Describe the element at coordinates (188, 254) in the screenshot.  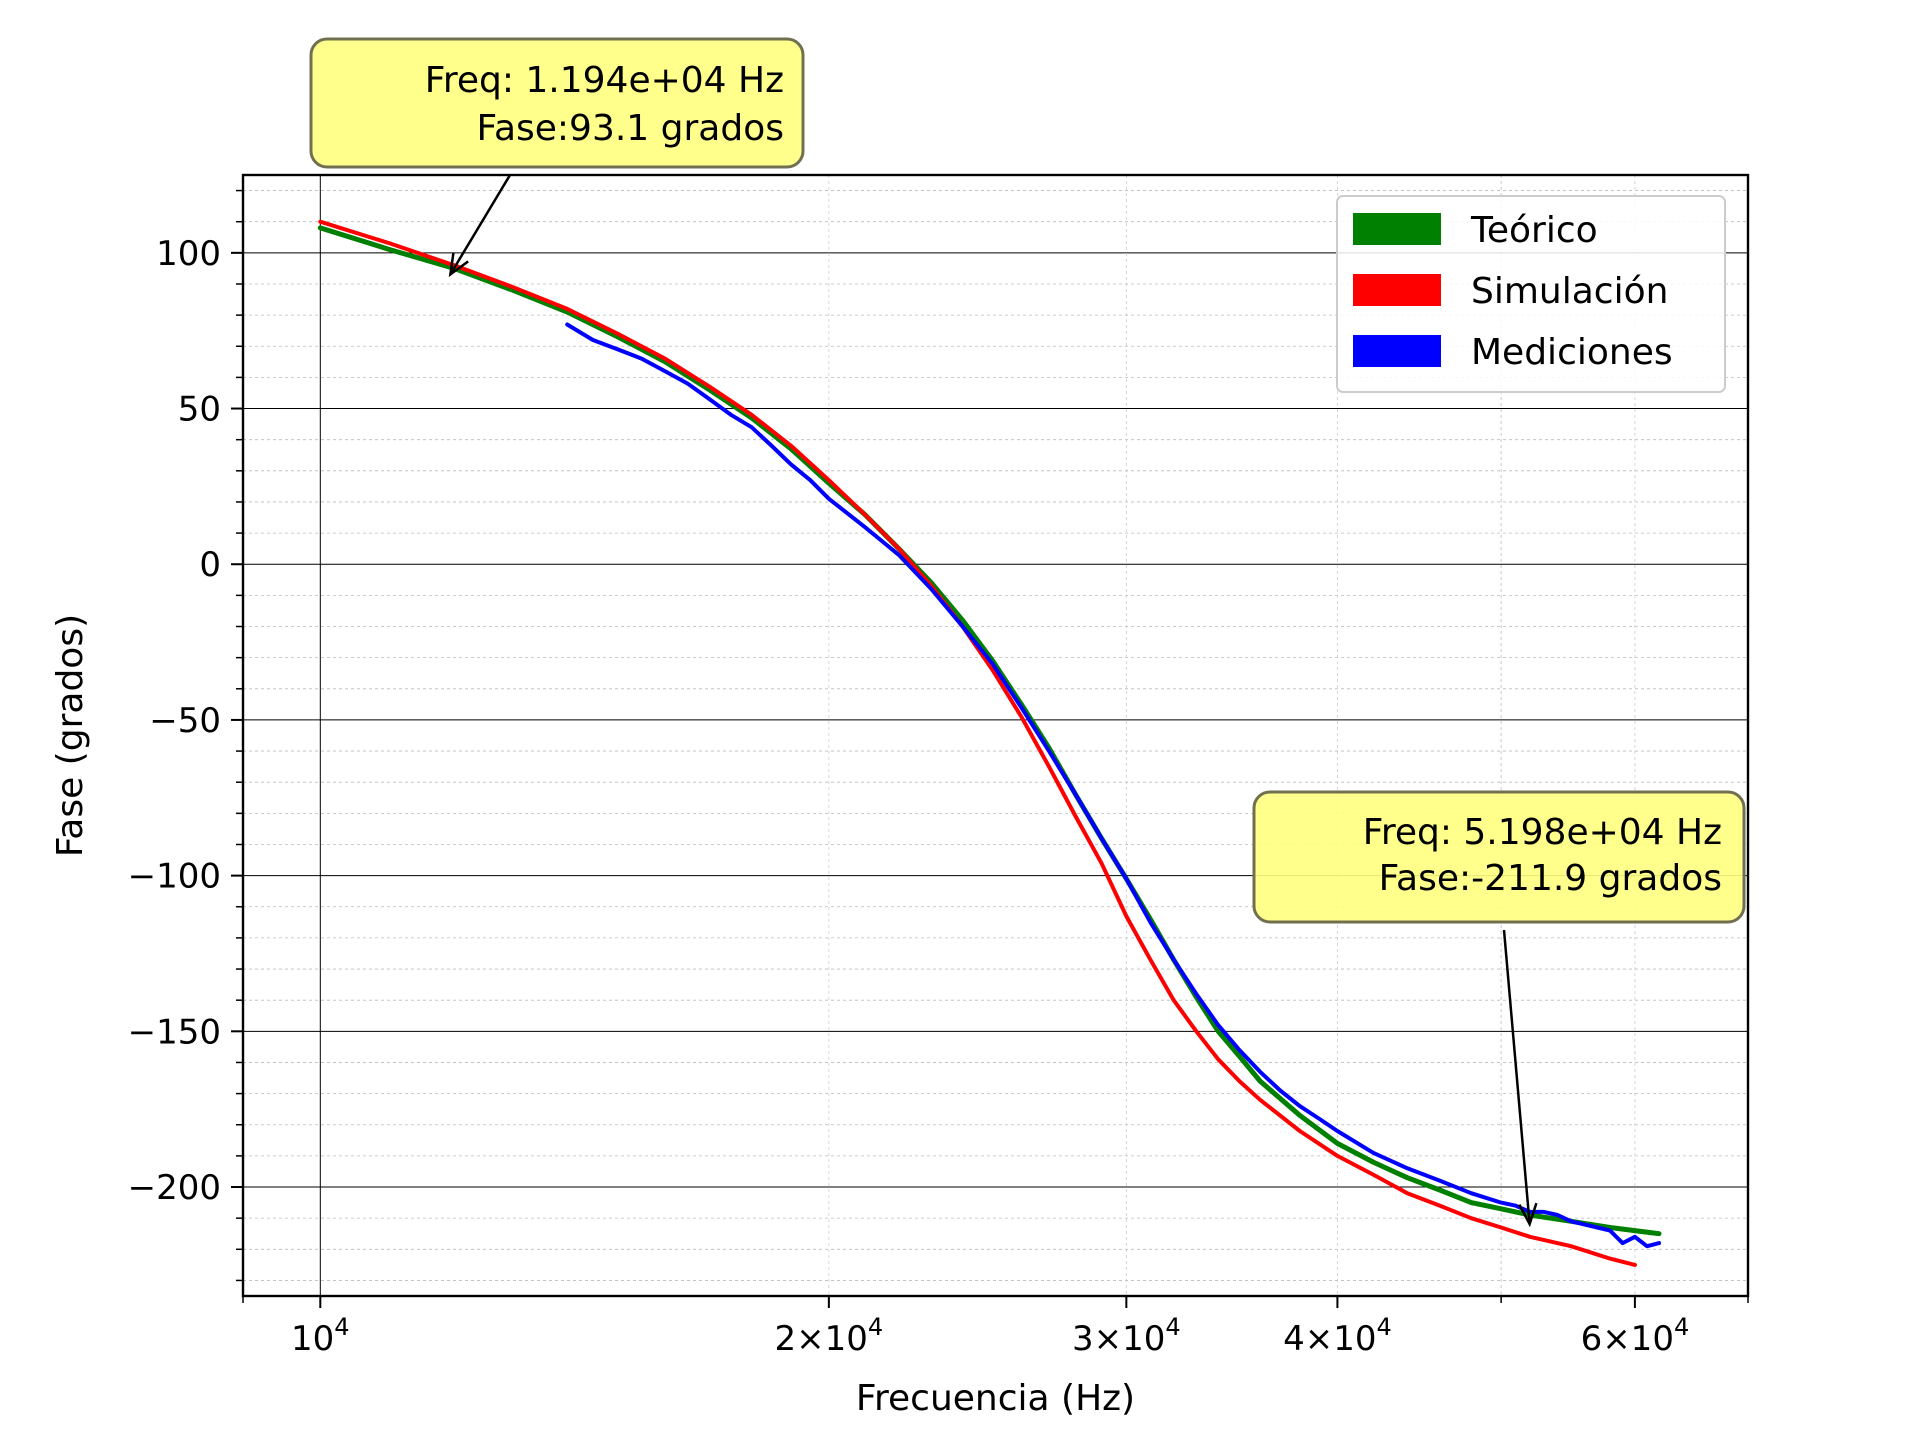
I see `y-tick-label: 100` at that location.